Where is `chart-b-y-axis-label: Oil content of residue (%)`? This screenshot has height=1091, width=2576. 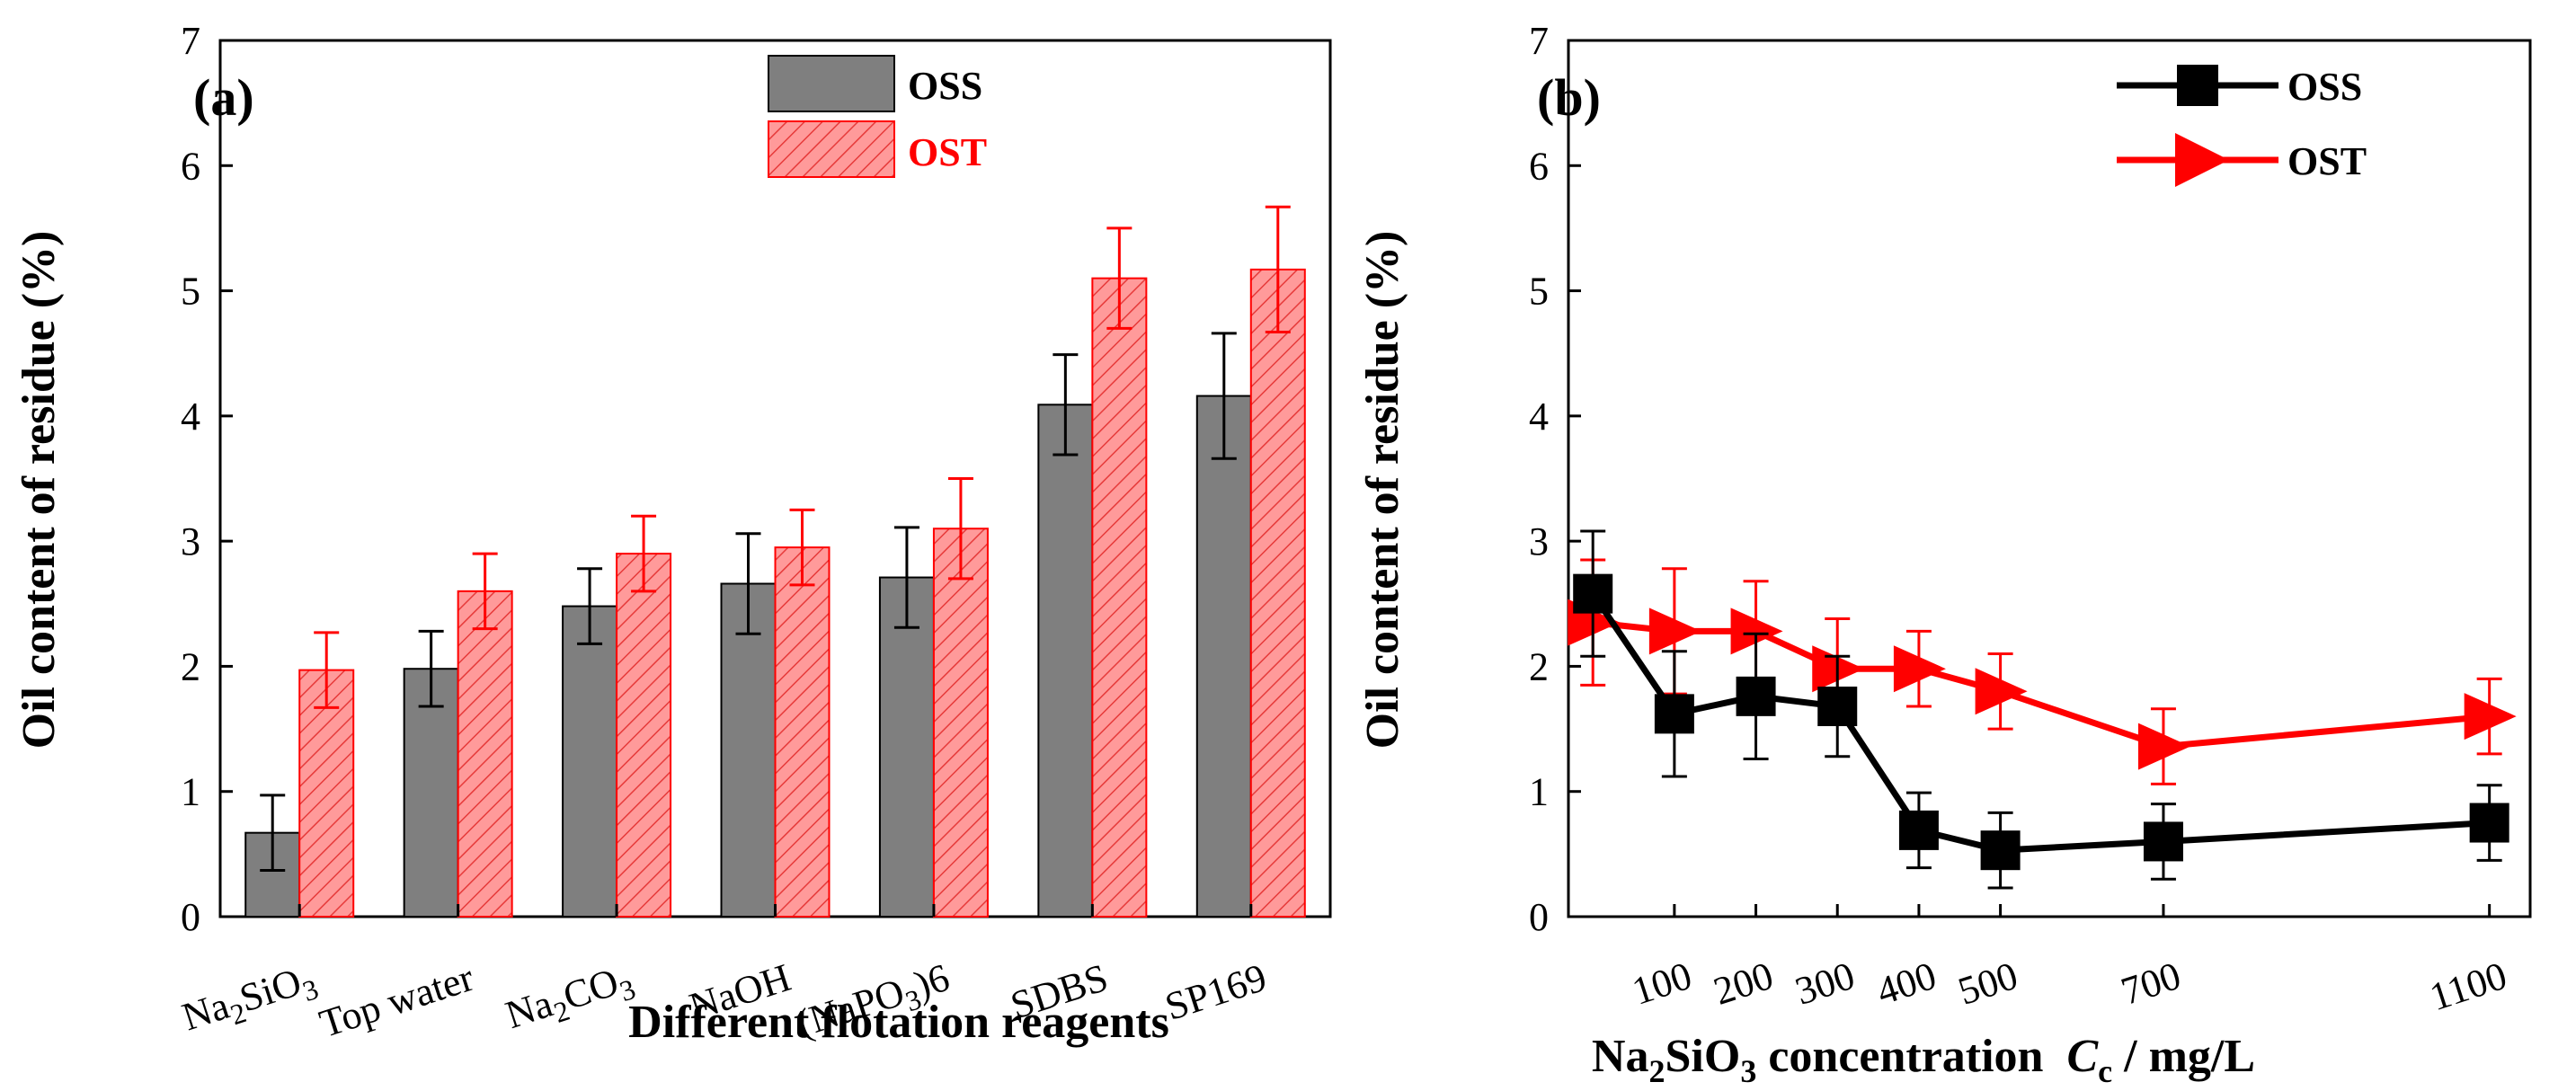
chart-b-y-axis-label: Oil content of residue (%) is located at coordinates (1382, 491).